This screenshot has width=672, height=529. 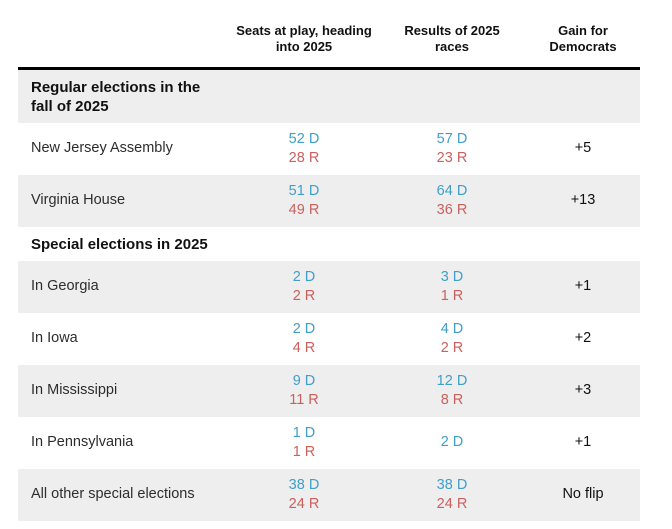 What do you see at coordinates (452, 209) in the screenshot?
I see `rep-results-value: 36 R` at bounding box center [452, 209].